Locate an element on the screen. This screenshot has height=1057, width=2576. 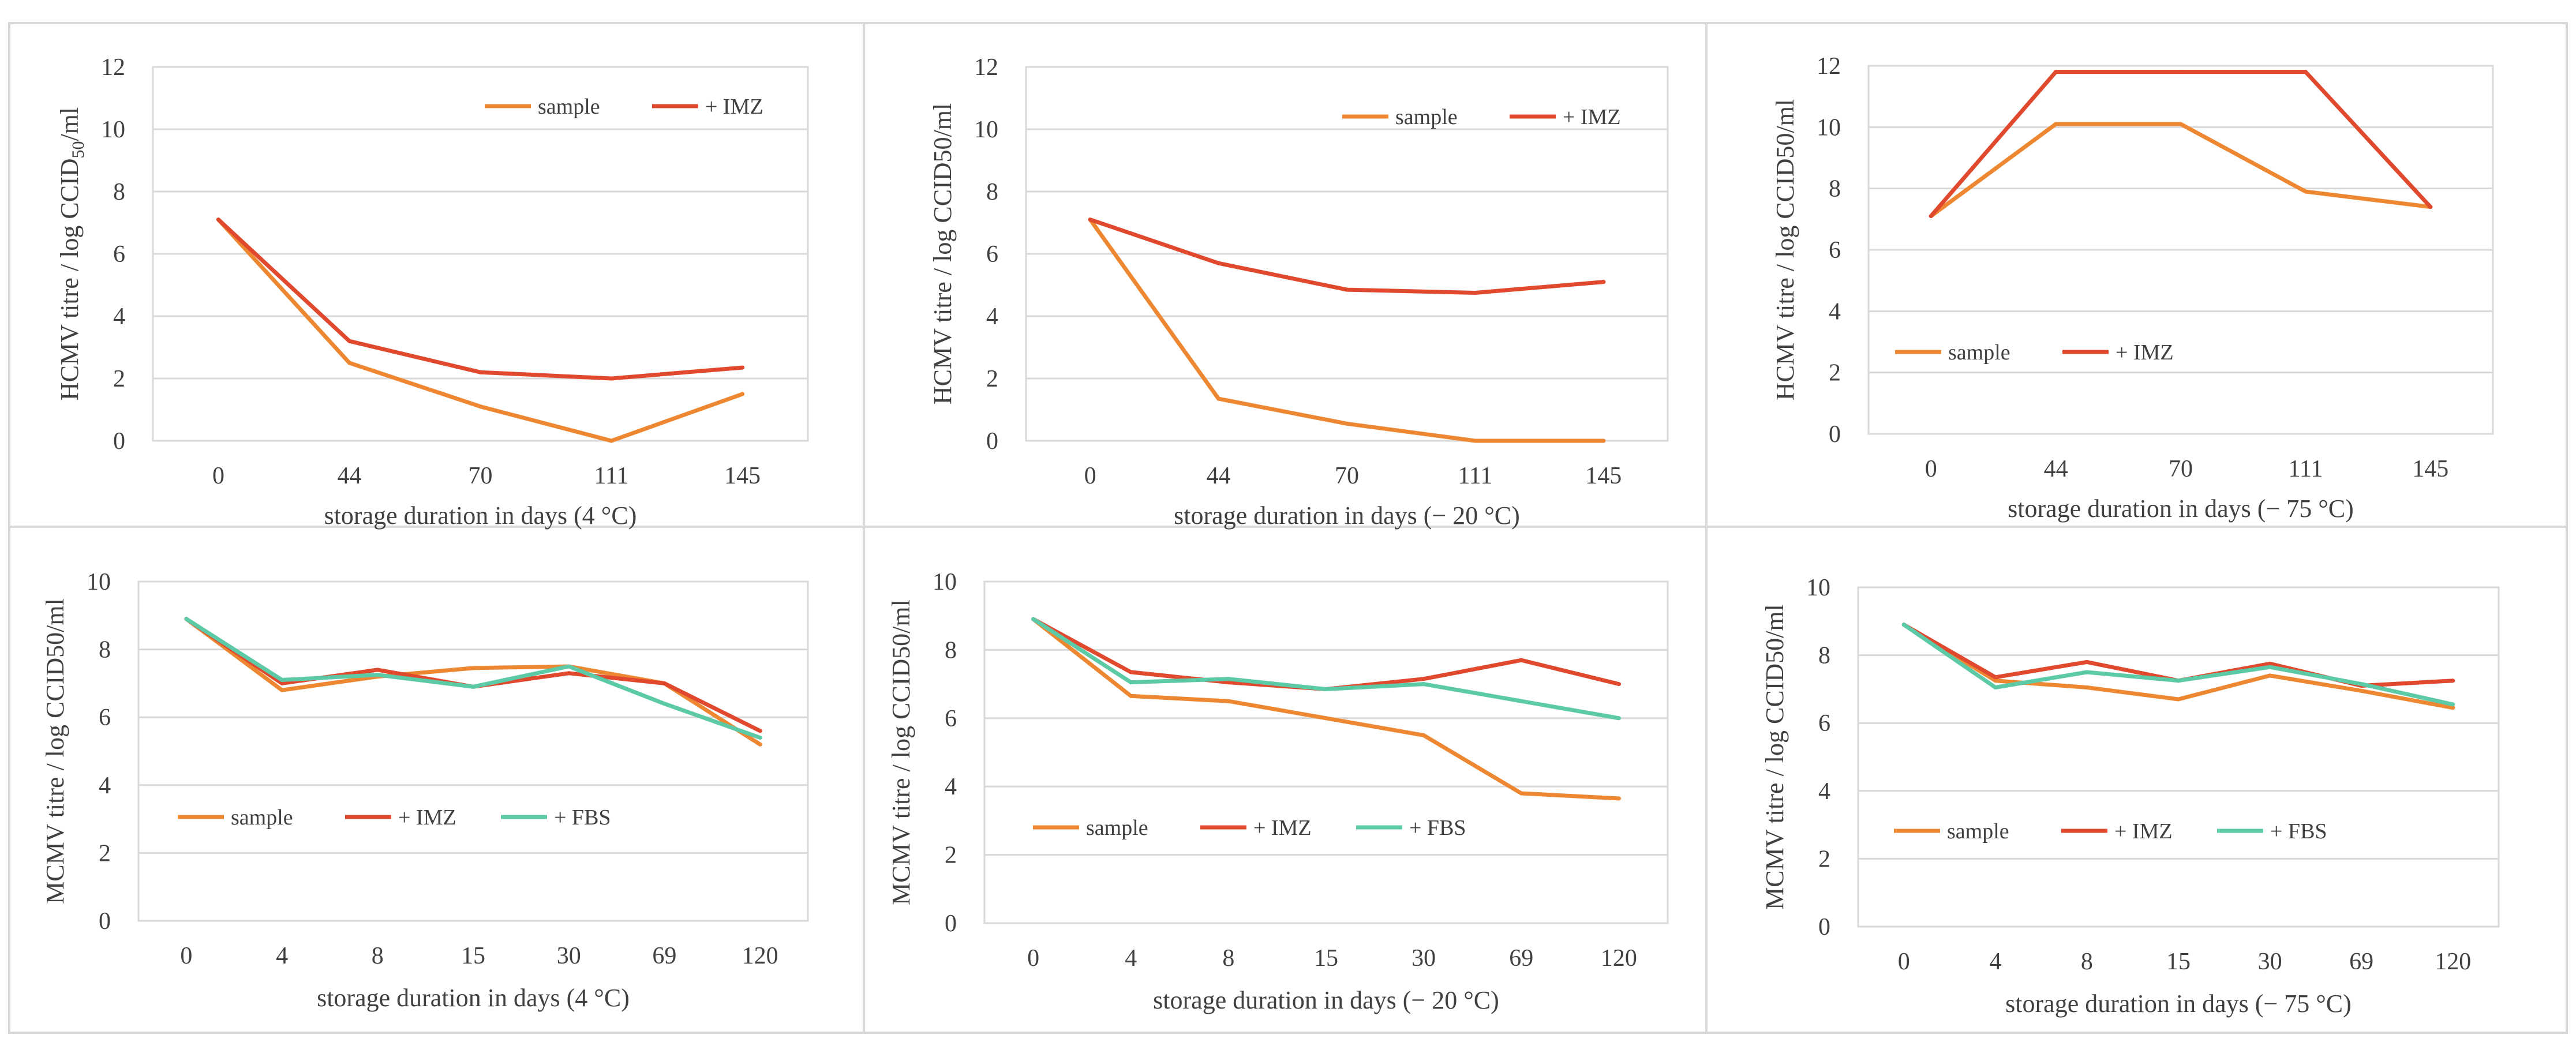
x-tick-label: 8 is located at coordinates (378, 956).